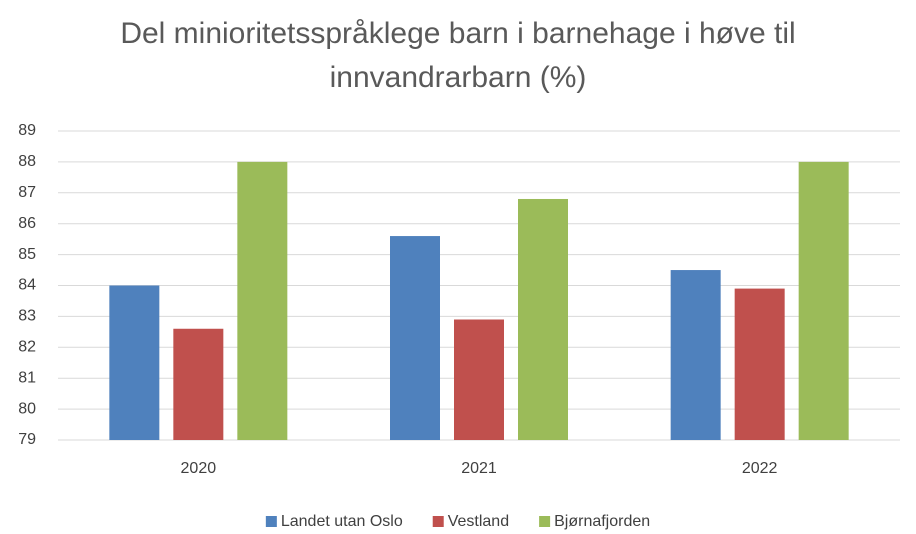 The height and width of the screenshot is (534, 916). I want to click on y-tick-label: 79, so click(27, 439).